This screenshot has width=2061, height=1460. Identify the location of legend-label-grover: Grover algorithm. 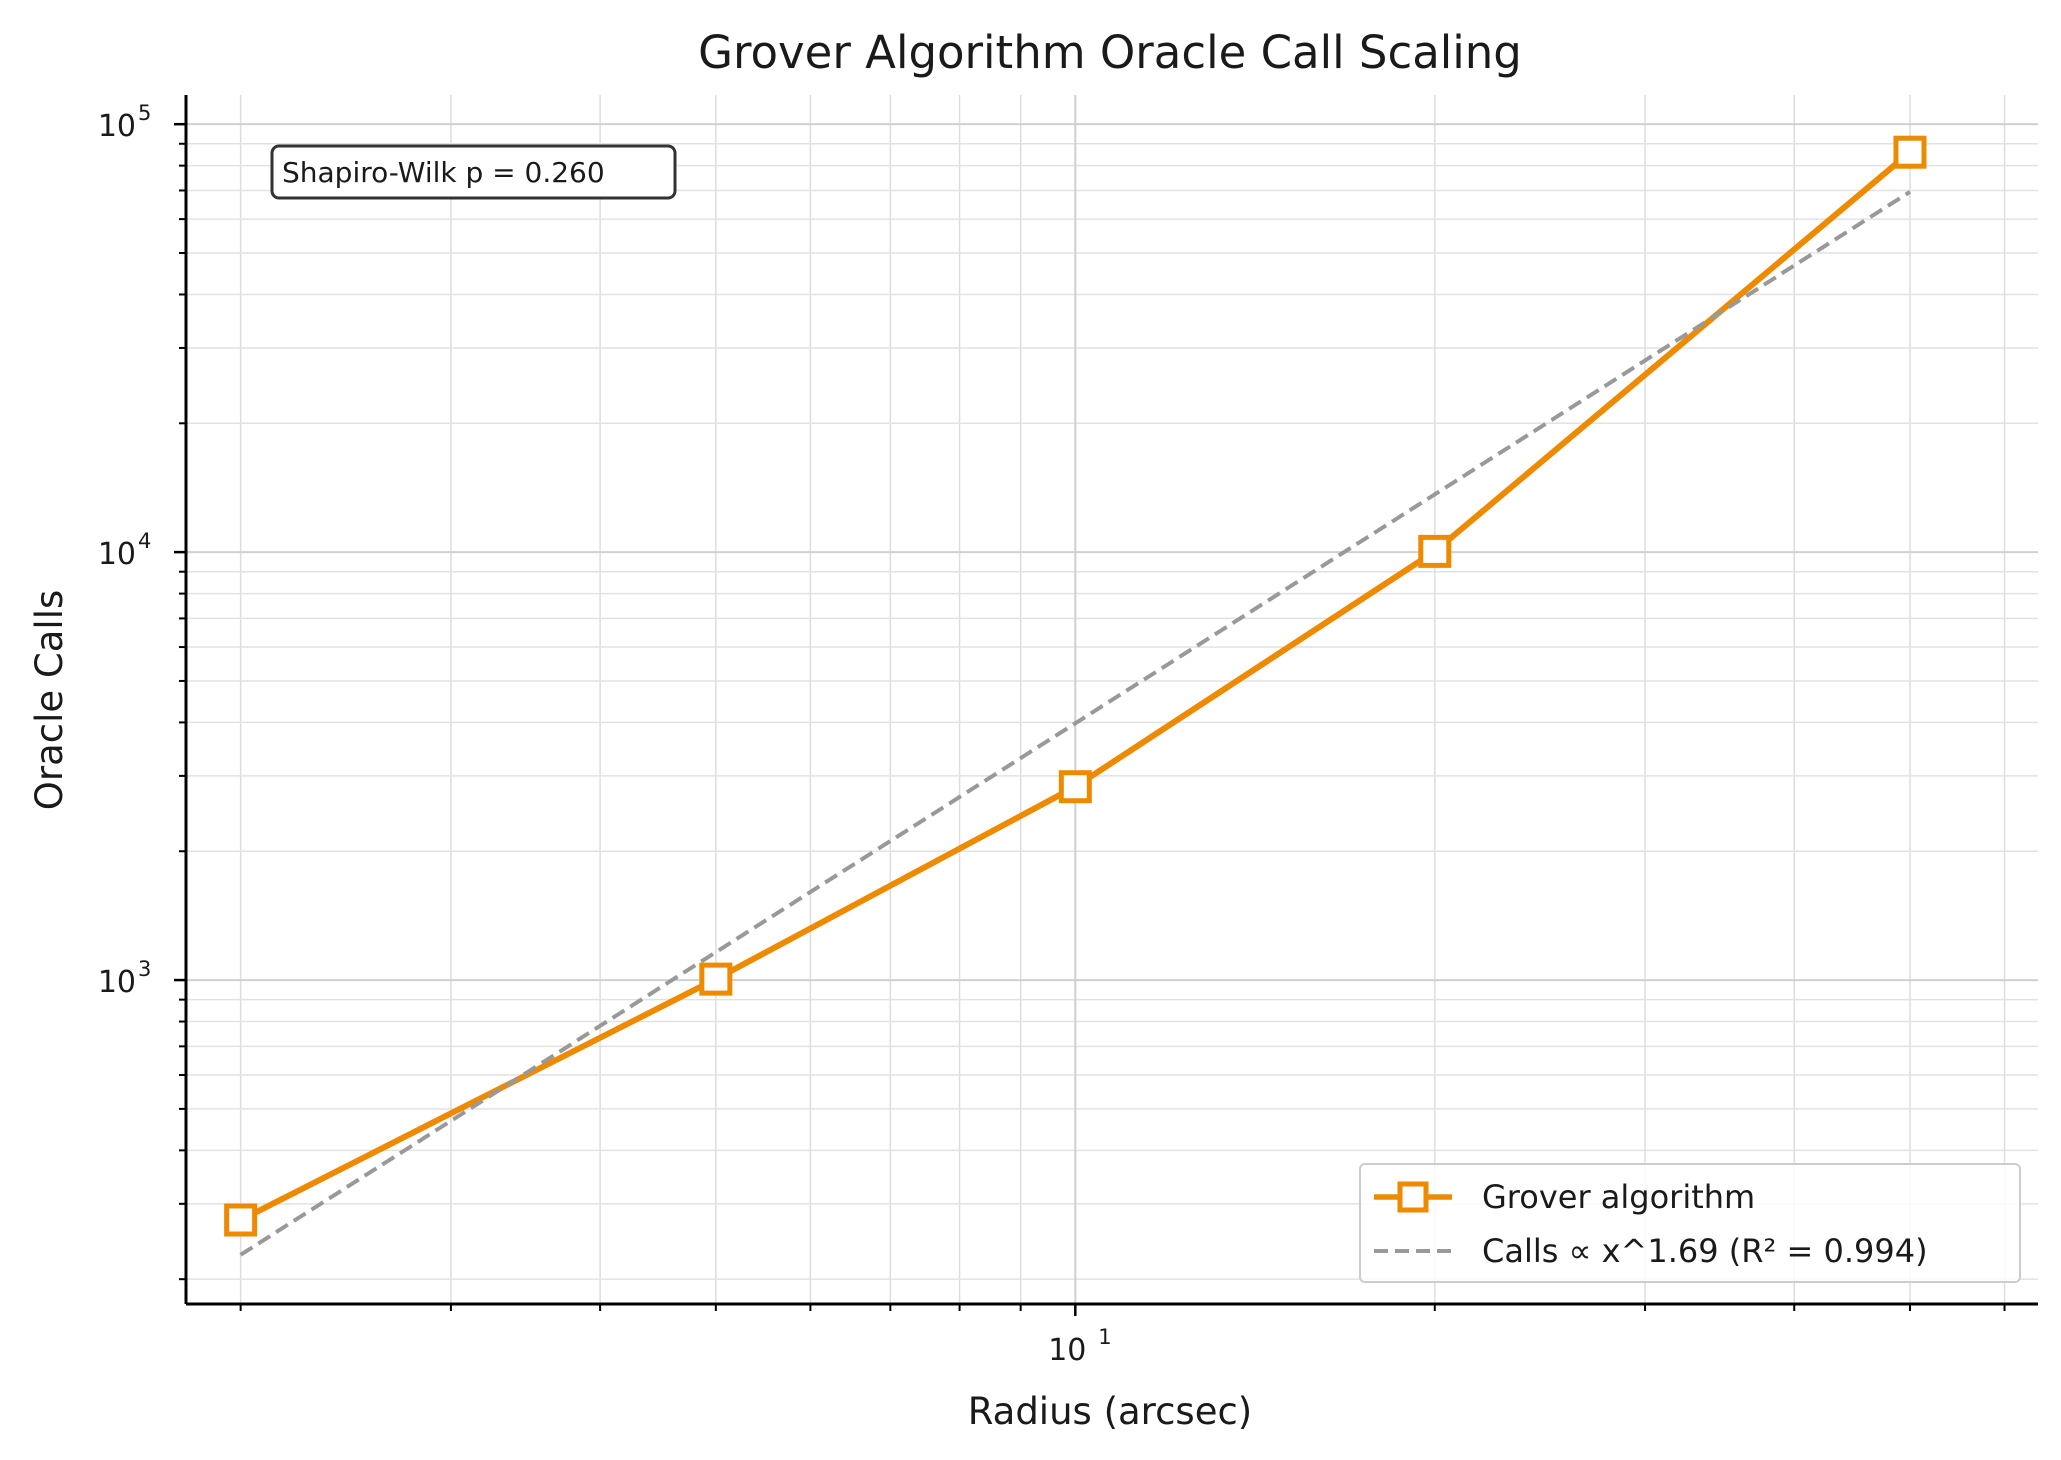
(1618, 1197).